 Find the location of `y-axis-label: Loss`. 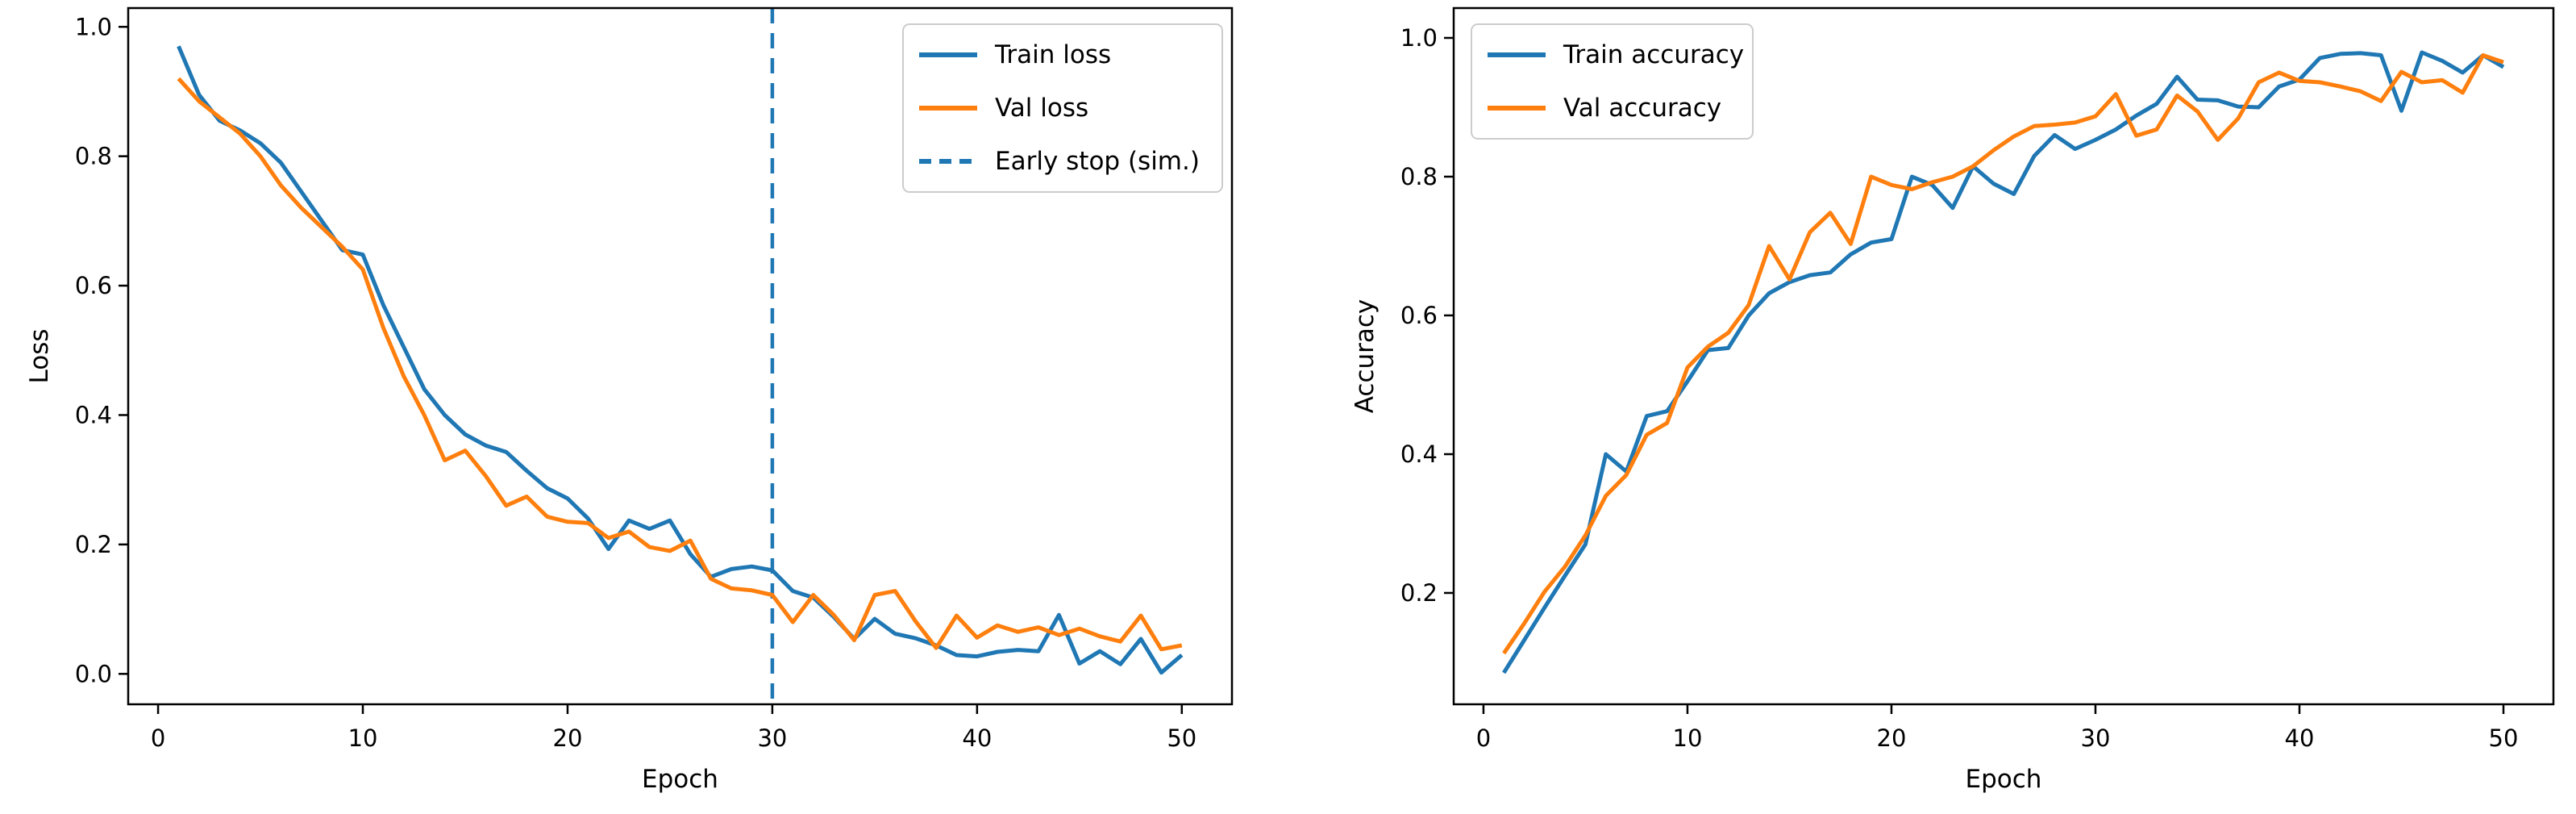

y-axis-label: Loss is located at coordinates (40, 357).